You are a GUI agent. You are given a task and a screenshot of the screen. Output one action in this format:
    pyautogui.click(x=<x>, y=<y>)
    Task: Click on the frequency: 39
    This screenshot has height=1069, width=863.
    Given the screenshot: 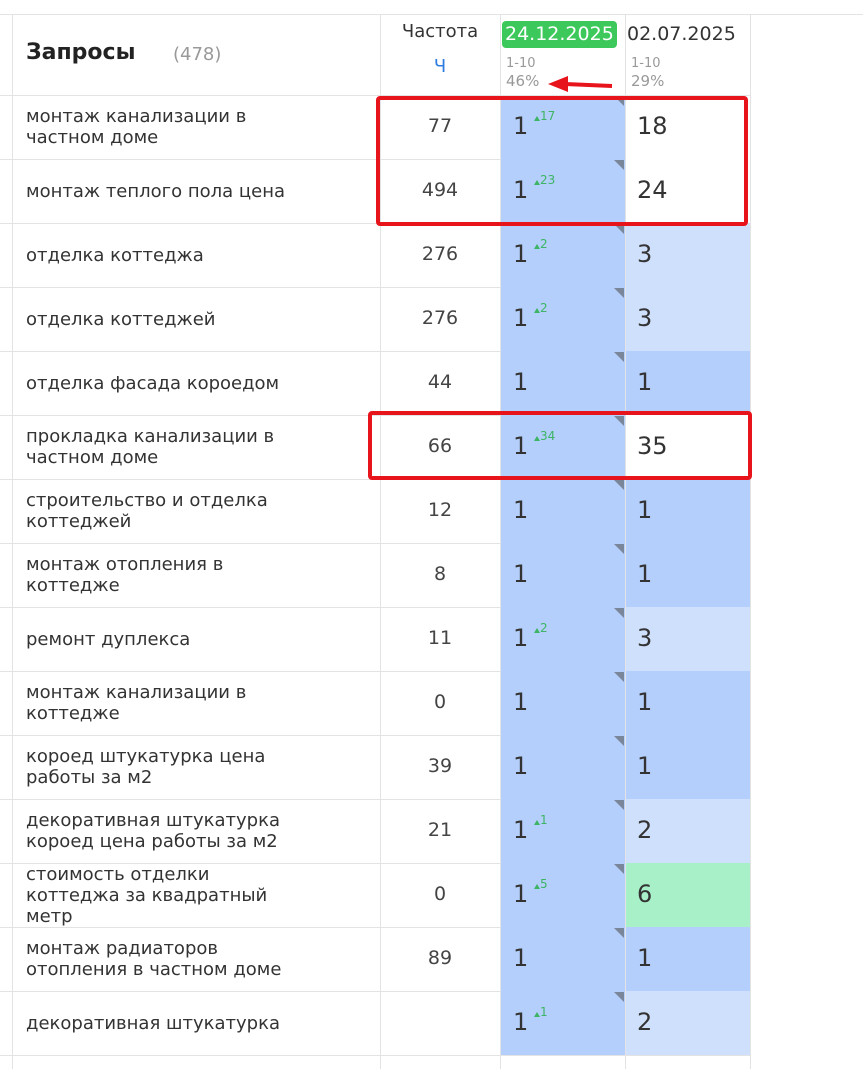 What is the action you would take?
    pyautogui.click(x=440, y=766)
    